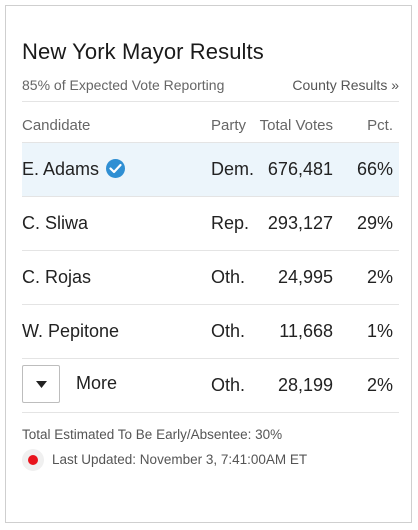 This screenshot has height=530, width=418. I want to click on table-row: W. Pepitone Oth. 11,668 1%, so click(210, 331).